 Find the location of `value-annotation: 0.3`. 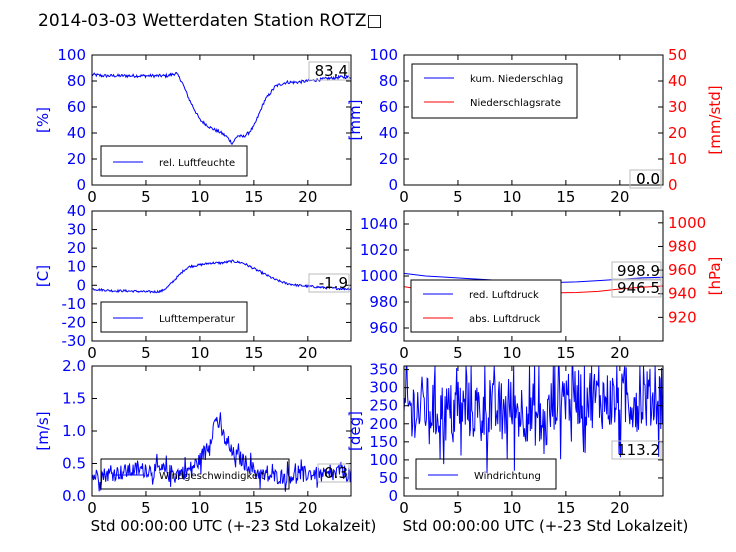

value-annotation: 0.3 is located at coordinates (336, 473).